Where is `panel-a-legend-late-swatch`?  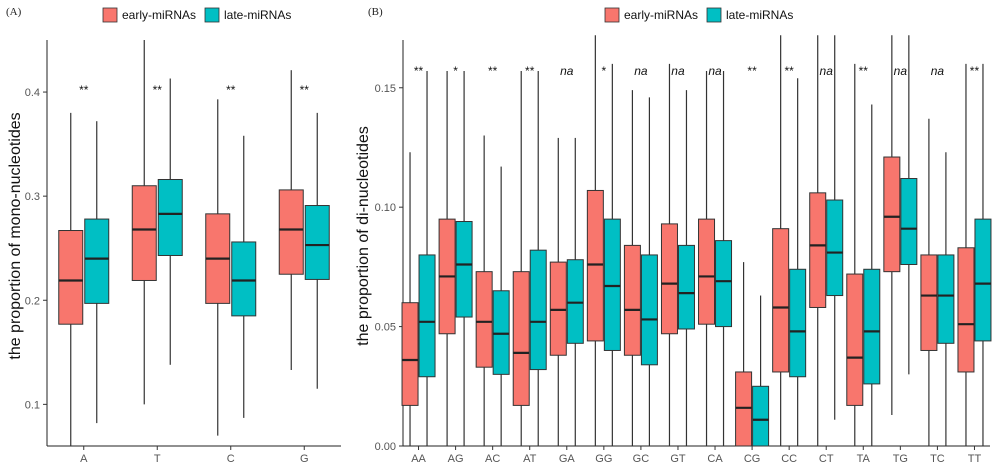
panel-a-legend-late-swatch is located at coordinates (212, 15).